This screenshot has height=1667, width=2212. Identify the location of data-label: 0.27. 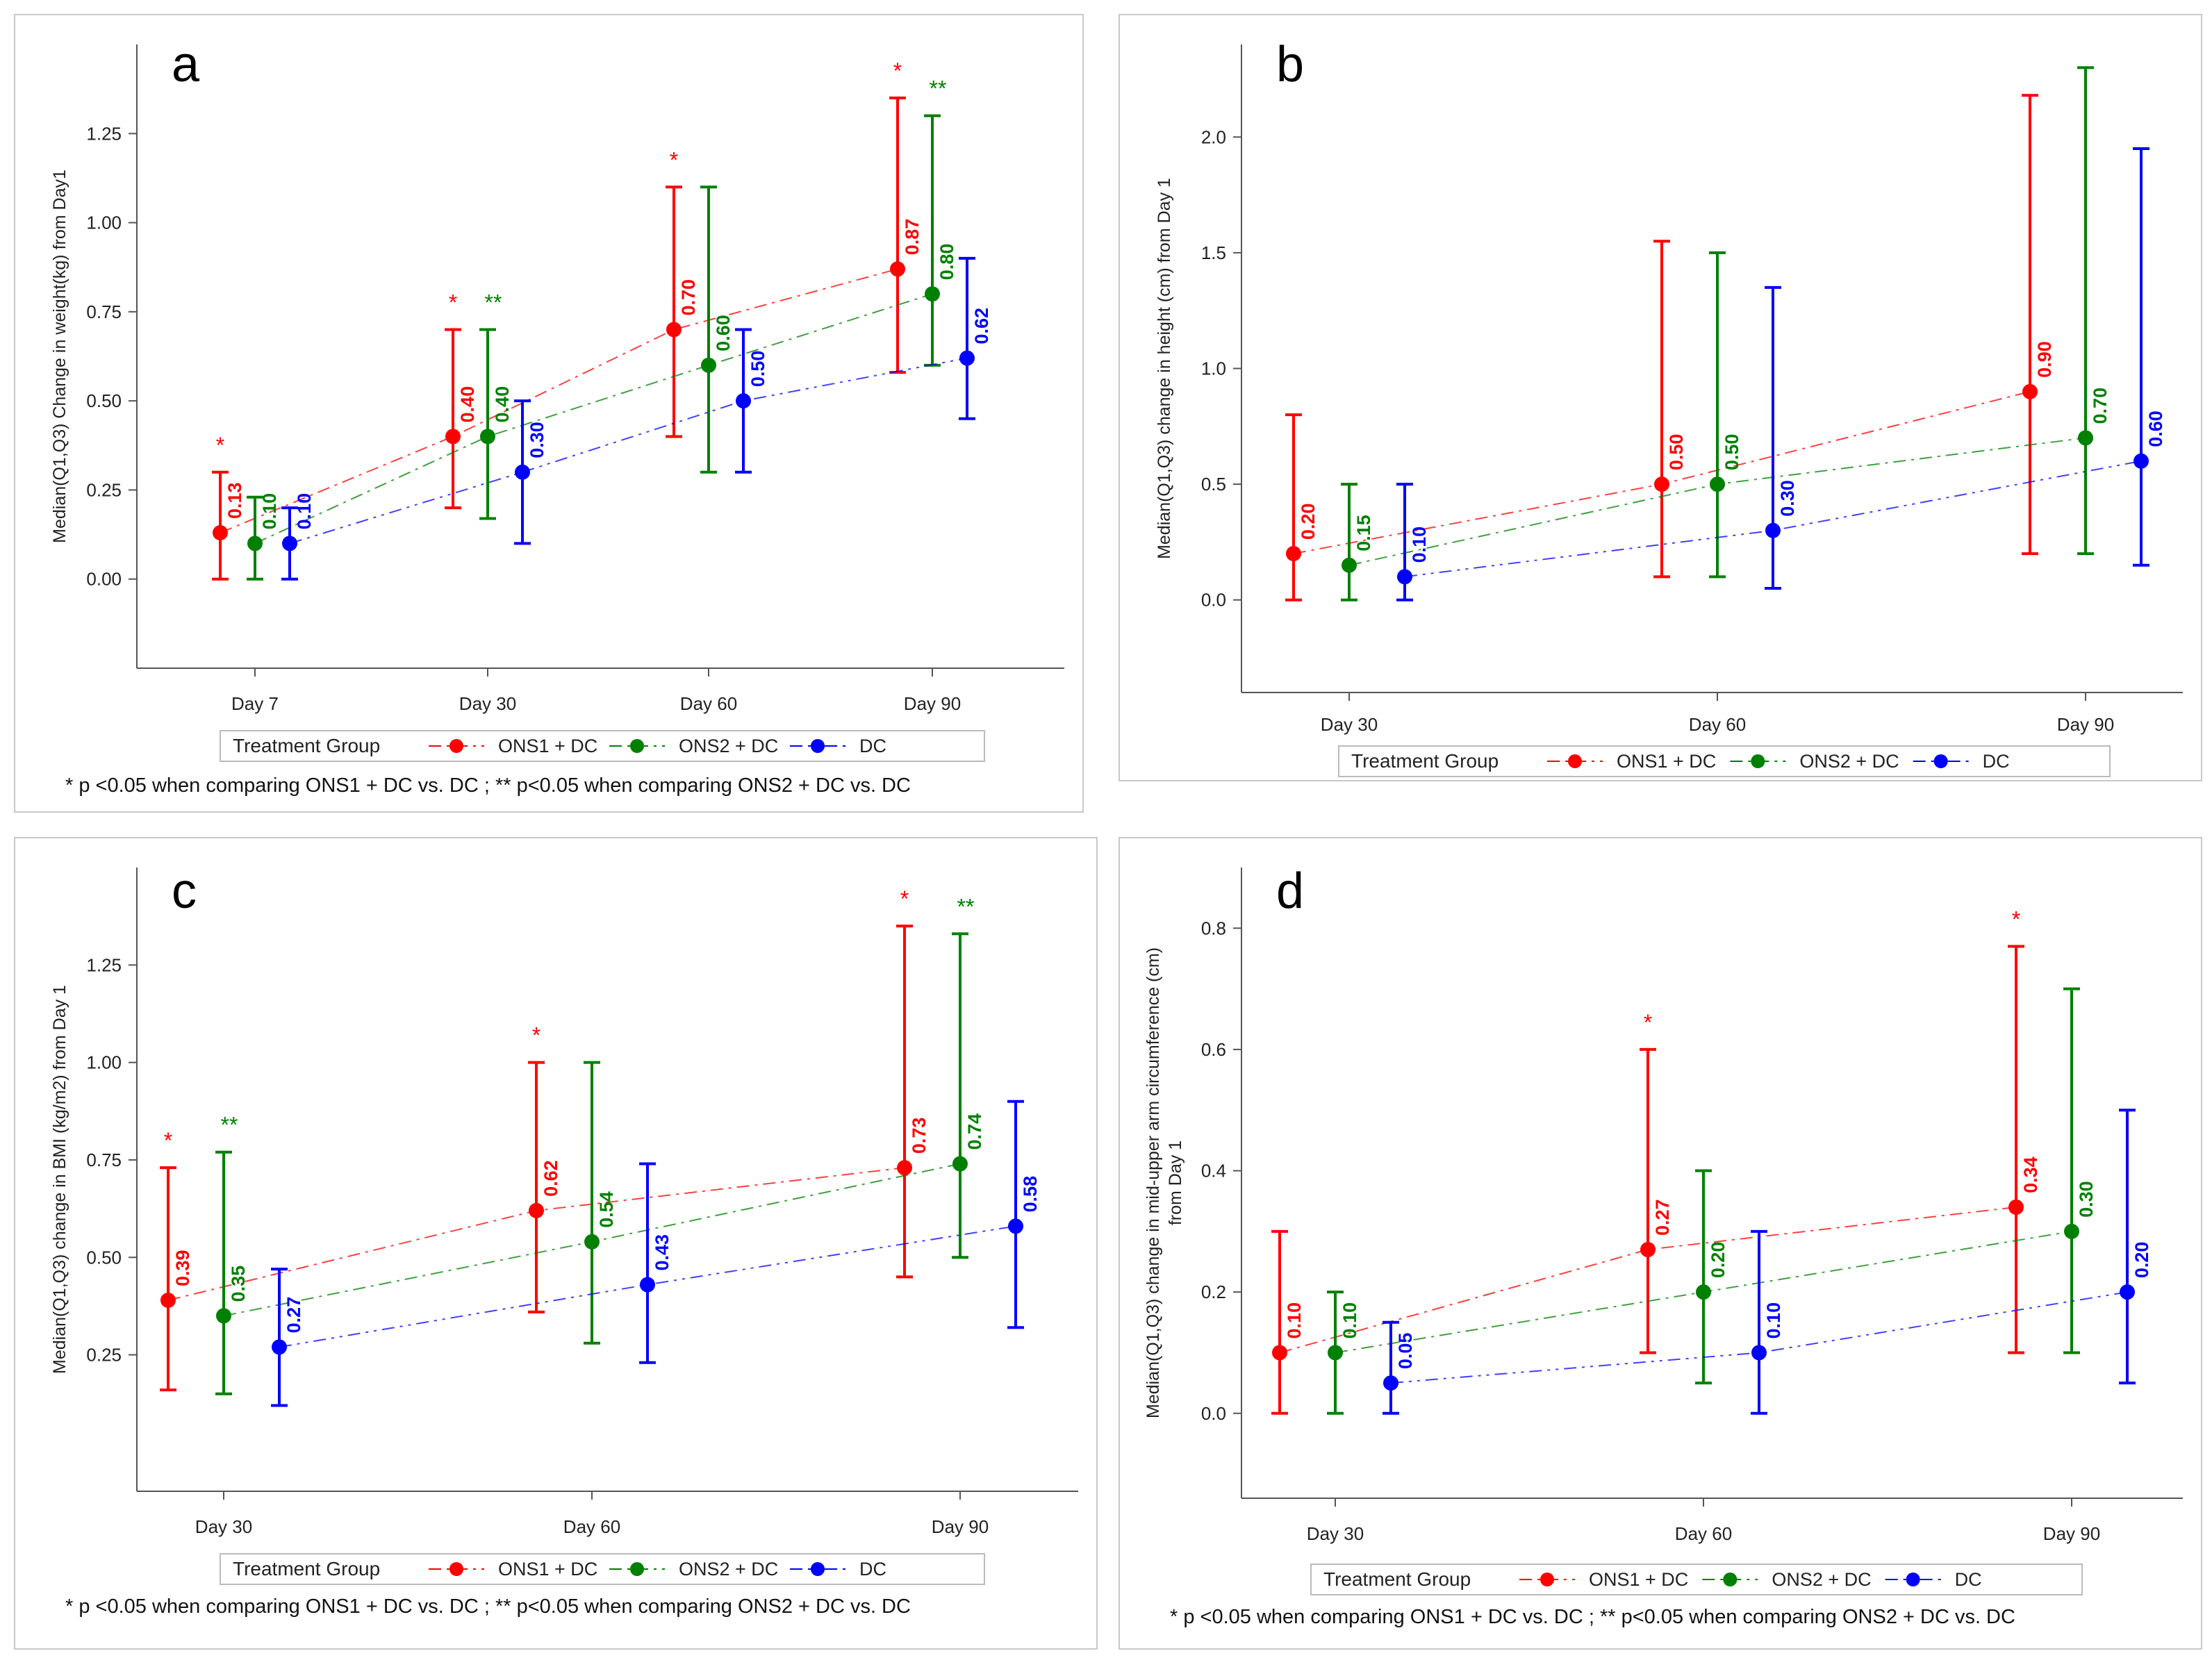
(293, 1315).